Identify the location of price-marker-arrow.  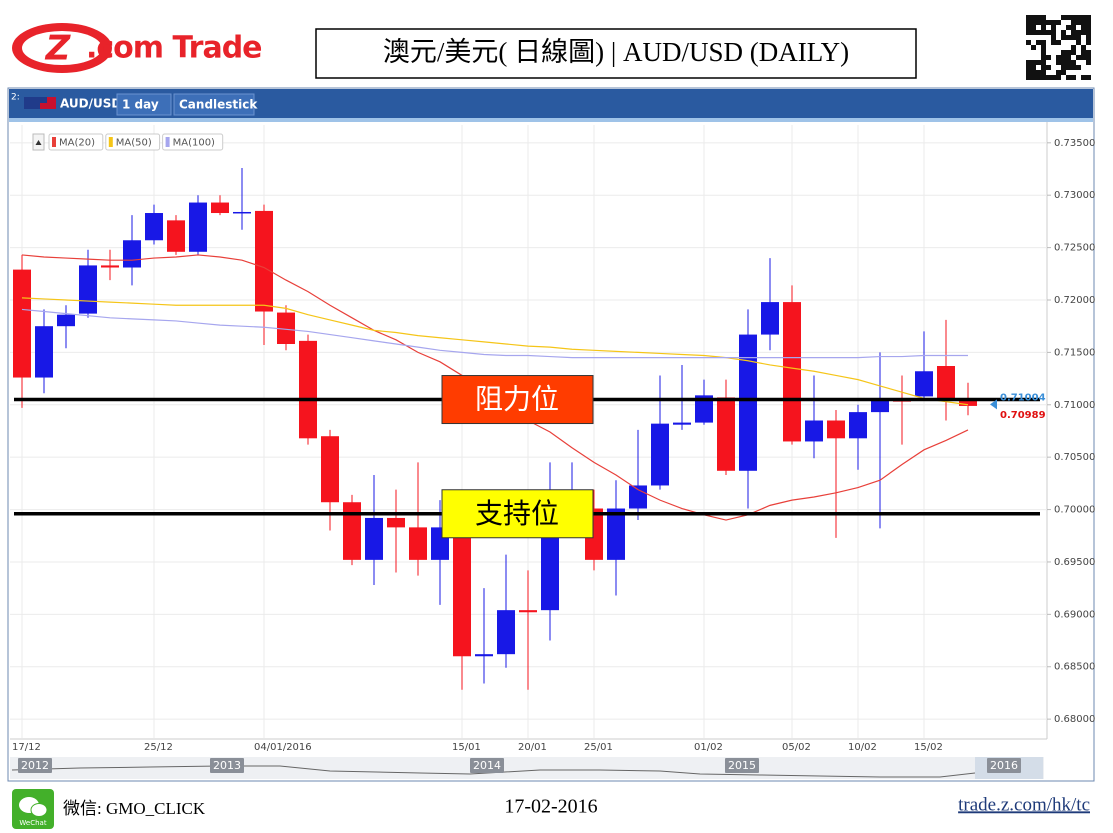
(993, 404).